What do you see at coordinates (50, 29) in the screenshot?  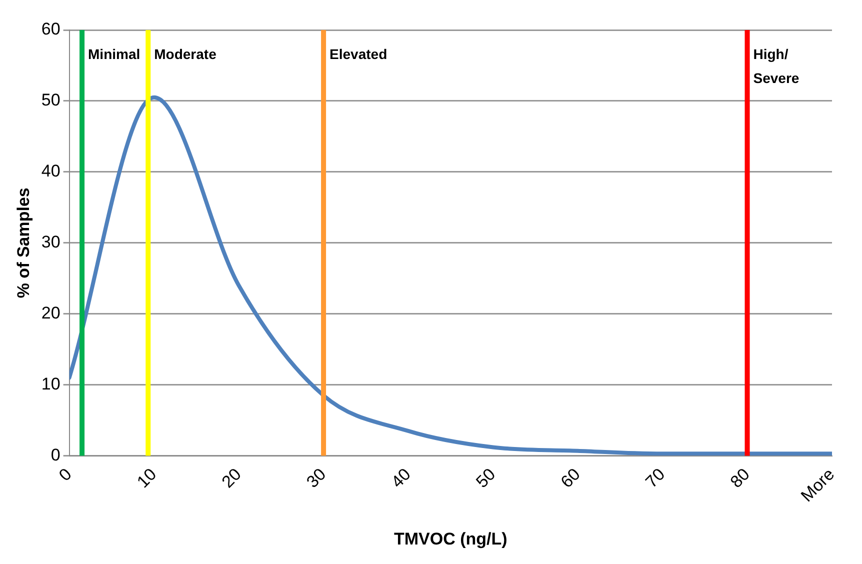 I see `y-tick-label: 60` at bounding box center [50, 29].